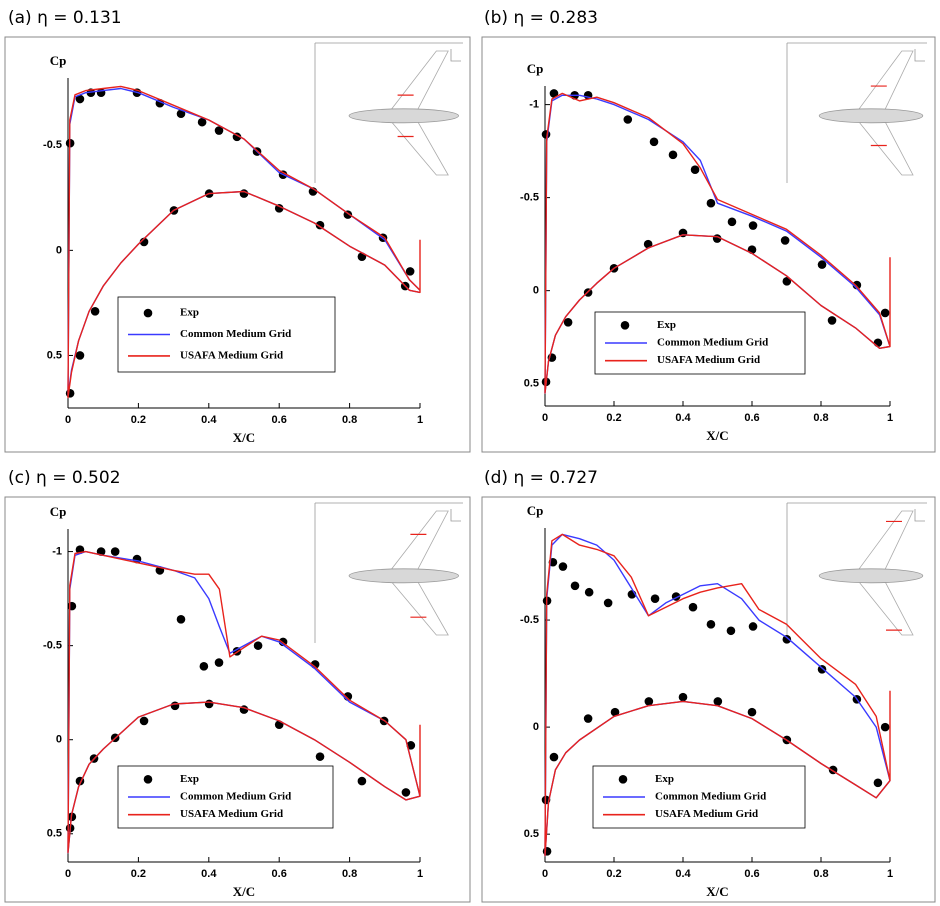  What do you see at coordinates (717, 243) in the screenshot?
I see `cp-line` at bounding box center [717, 243].